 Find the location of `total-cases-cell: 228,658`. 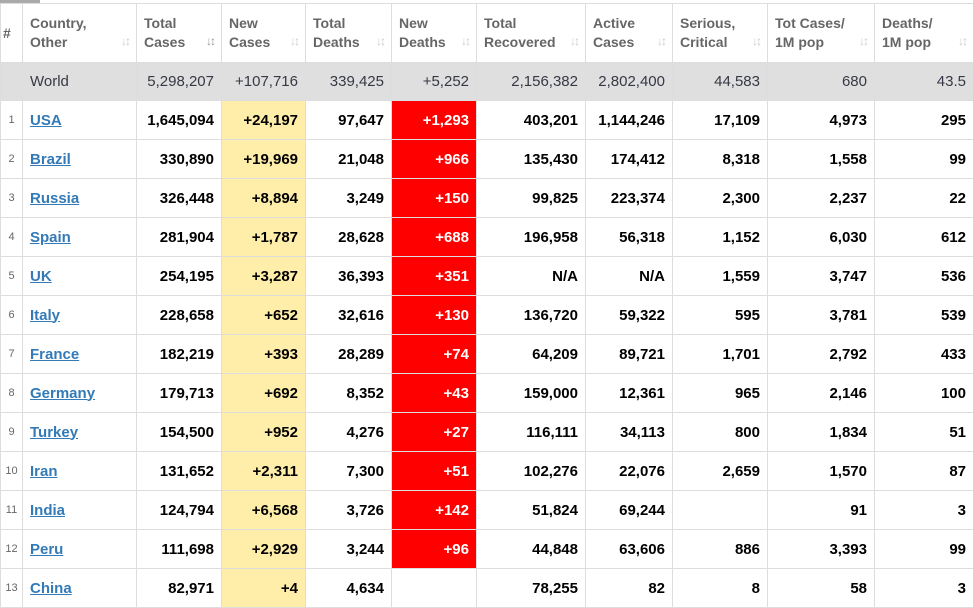

total-cases-cell: 228,658 is located at coordinates (179, 315).